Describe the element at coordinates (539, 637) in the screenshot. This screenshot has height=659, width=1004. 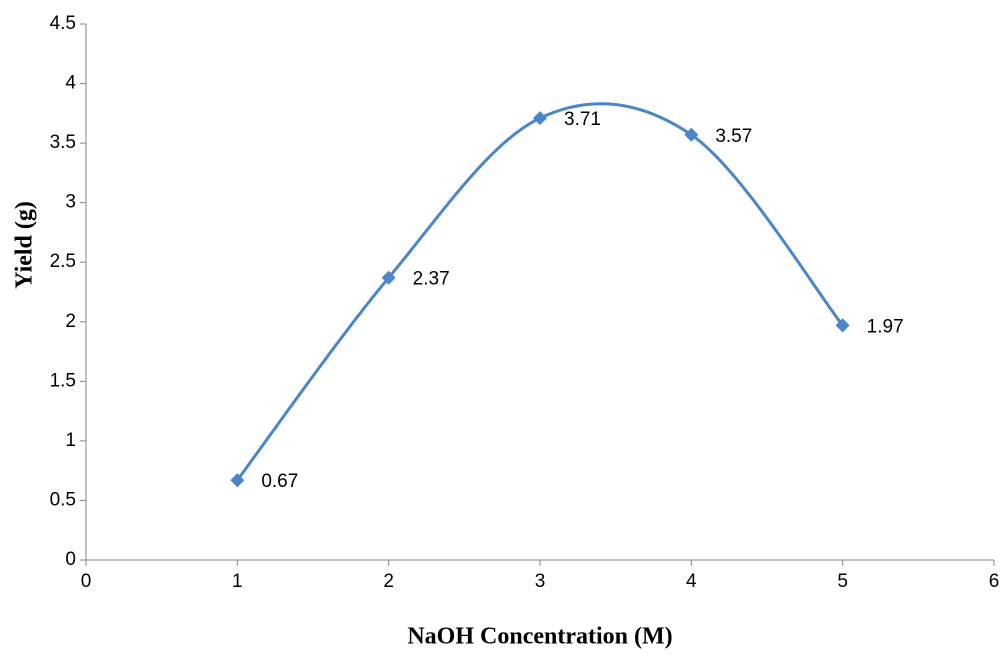
I see `x-axis-title: NaOH Concentration (M)` at that location.